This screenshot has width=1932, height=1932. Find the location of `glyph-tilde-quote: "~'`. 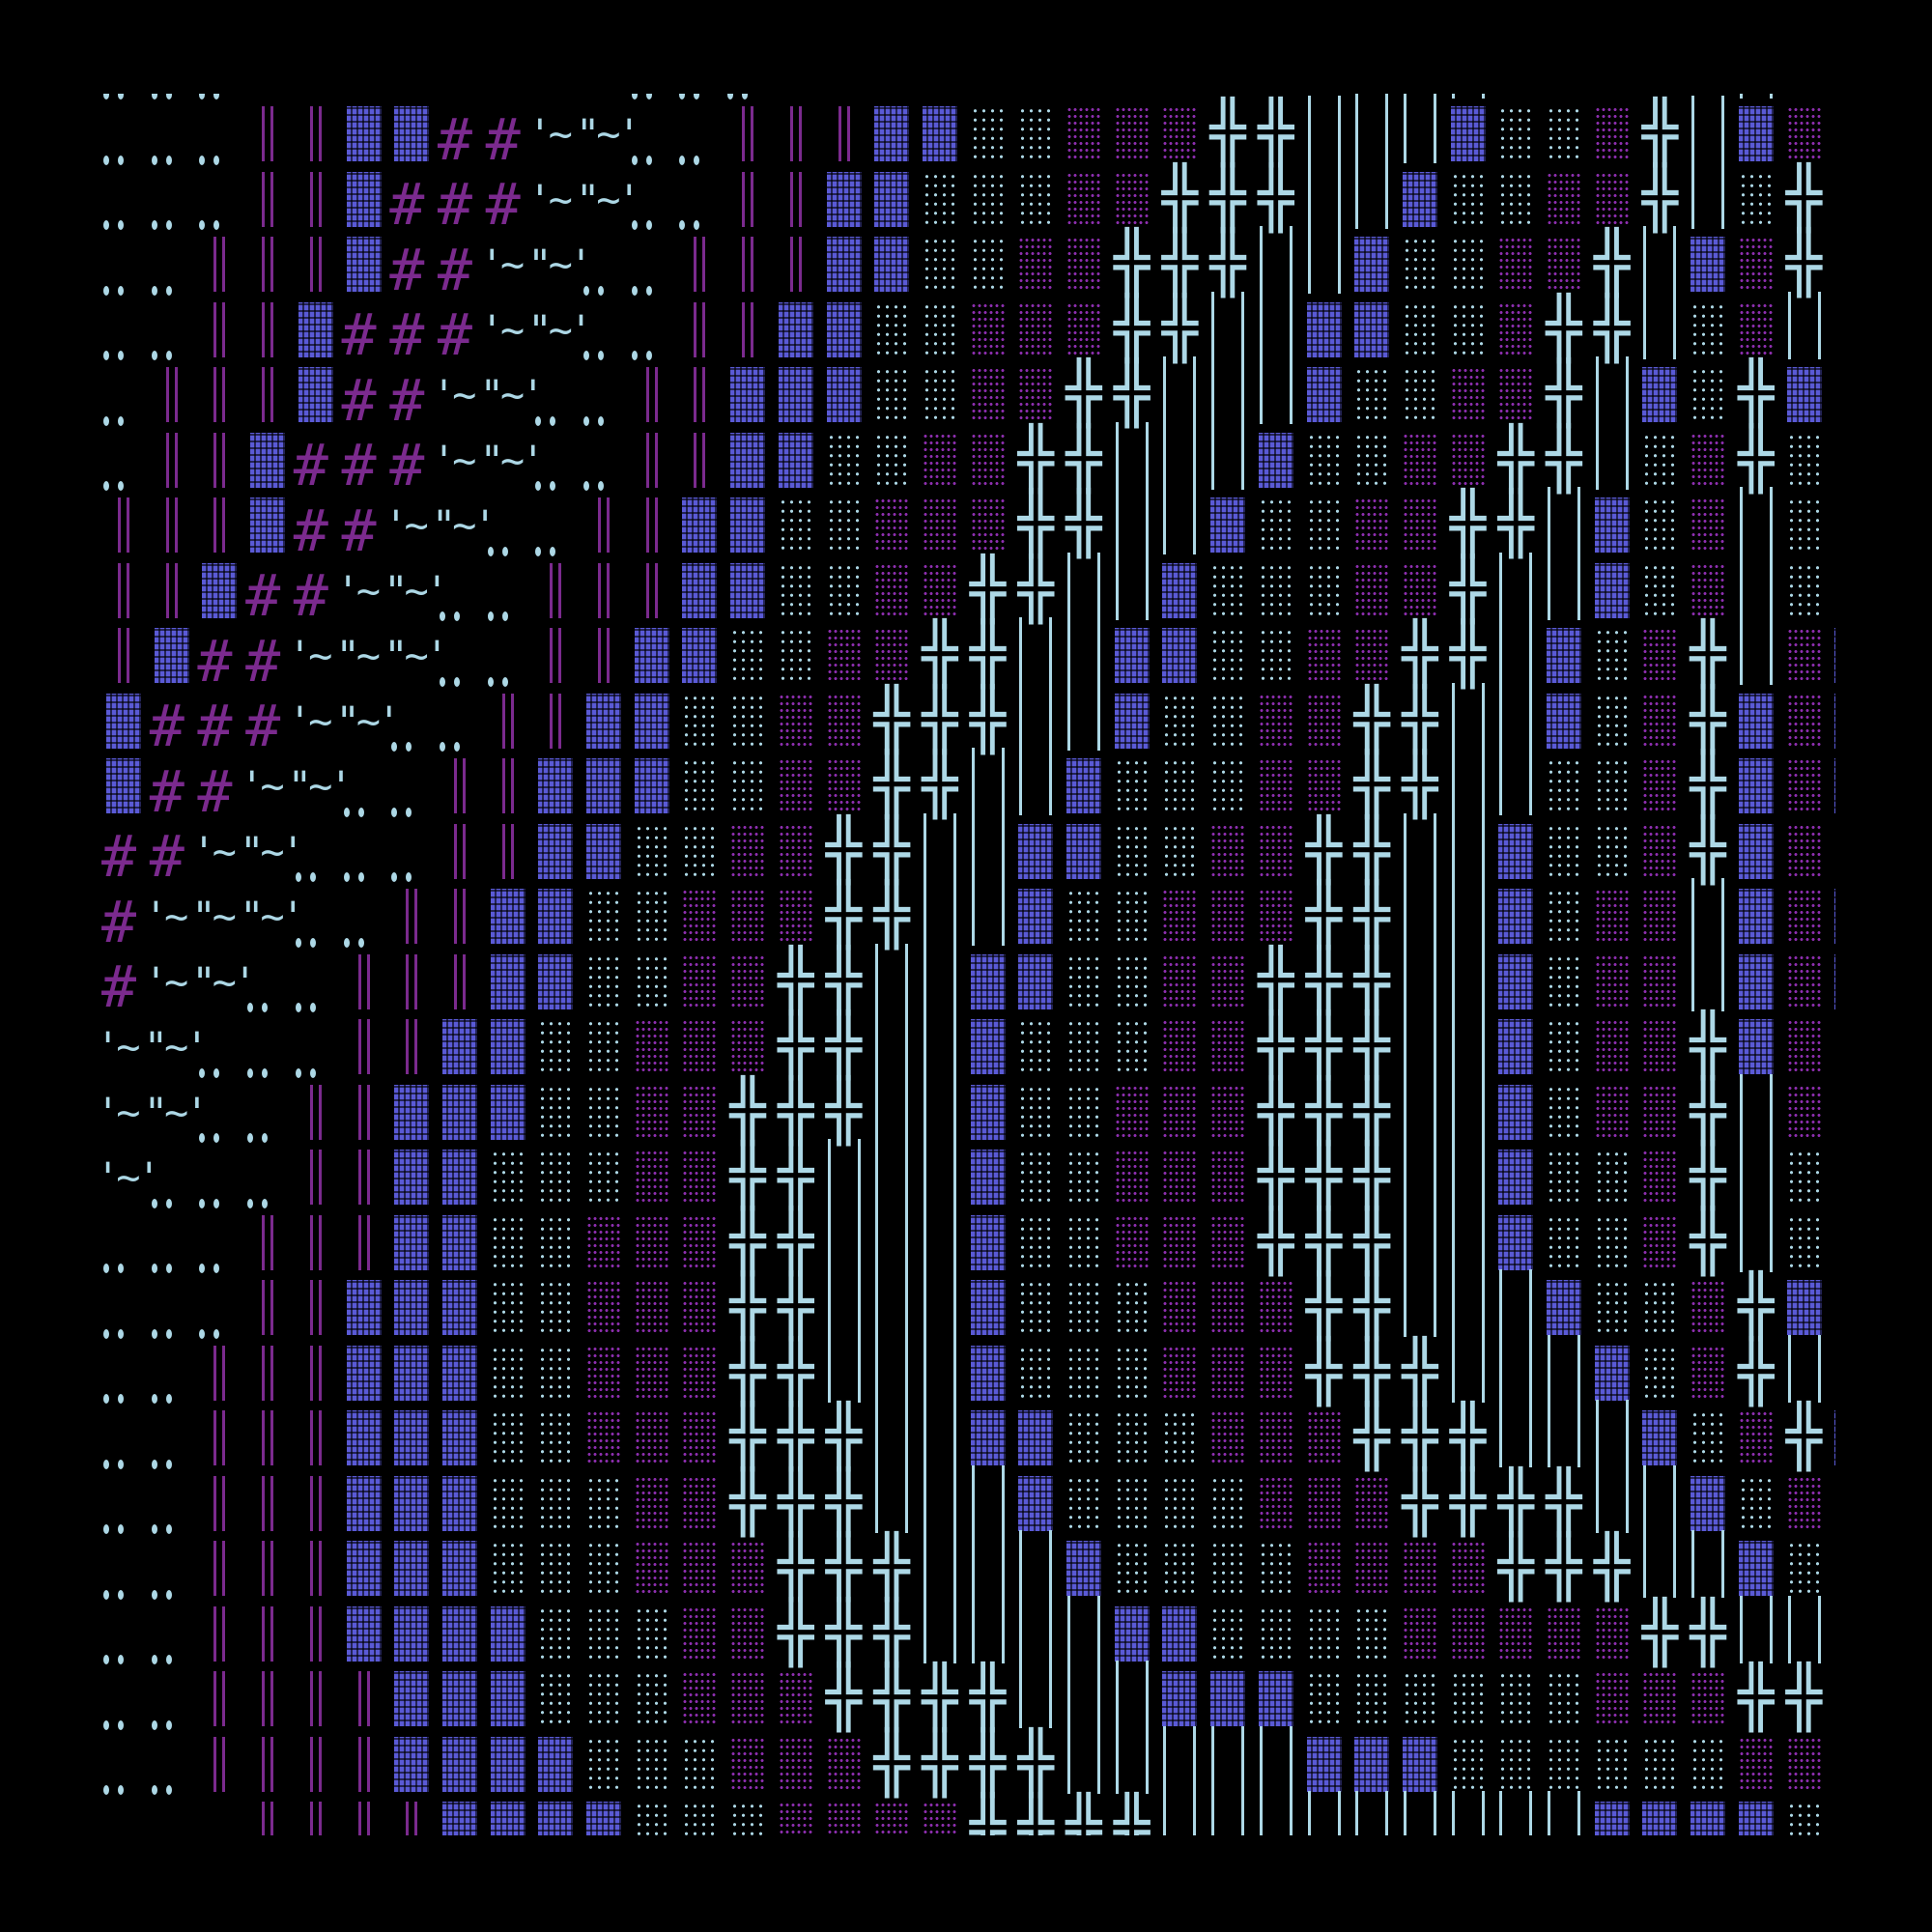

glyph-tilde-quote: "~' is located at coordinates (560, 328).